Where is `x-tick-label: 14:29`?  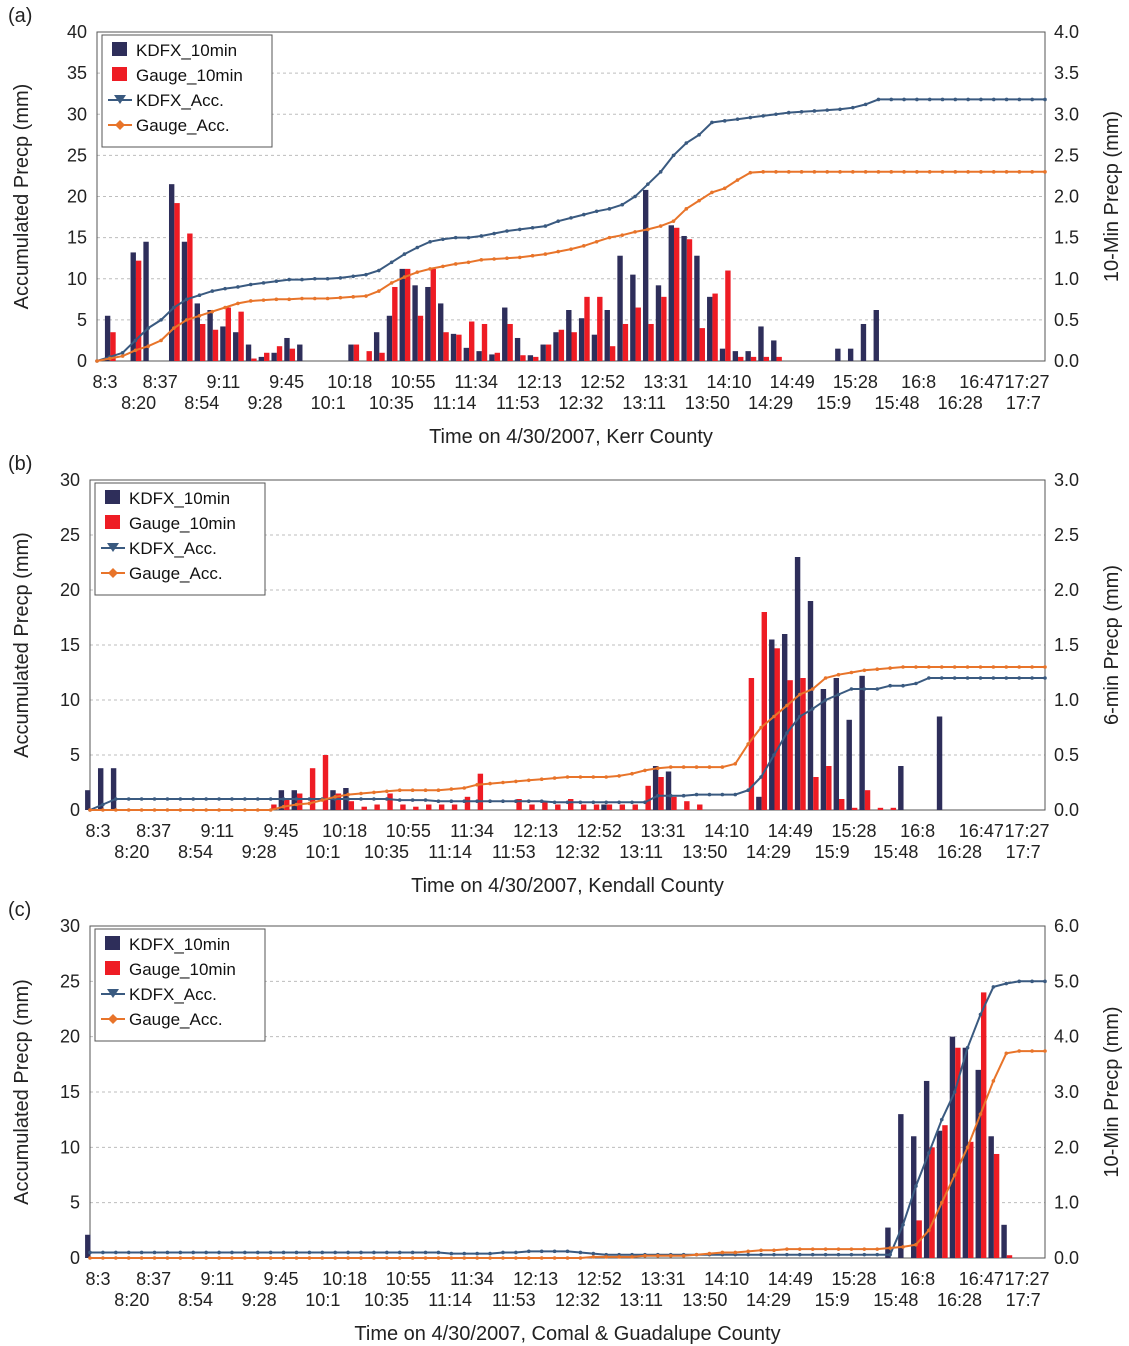
x-tick-label: 14:29 is located at coordinates (768, 852).